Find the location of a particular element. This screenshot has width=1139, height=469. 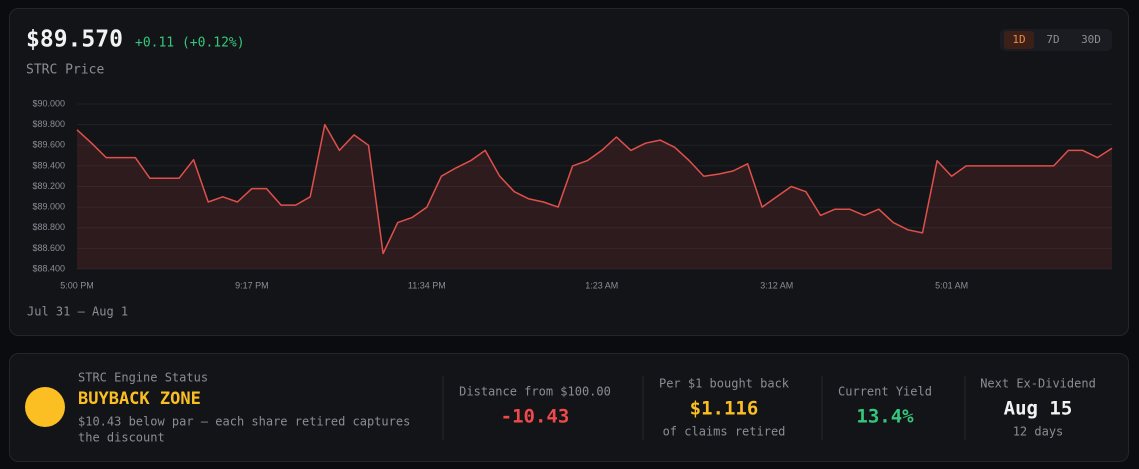

y-tick-label: $89.800 is located at coordinates (48, 124).